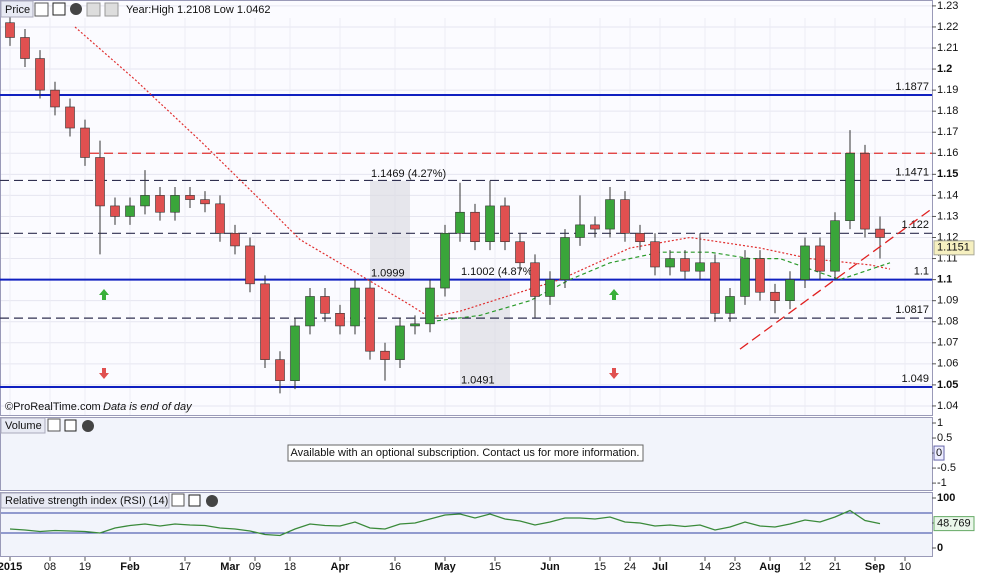 This screenshot has width=985, height=575. What do you see at coordinates (255, 567) in the screenshot?
I see `x-tick-label: 09` at bounding box center [255, 567].